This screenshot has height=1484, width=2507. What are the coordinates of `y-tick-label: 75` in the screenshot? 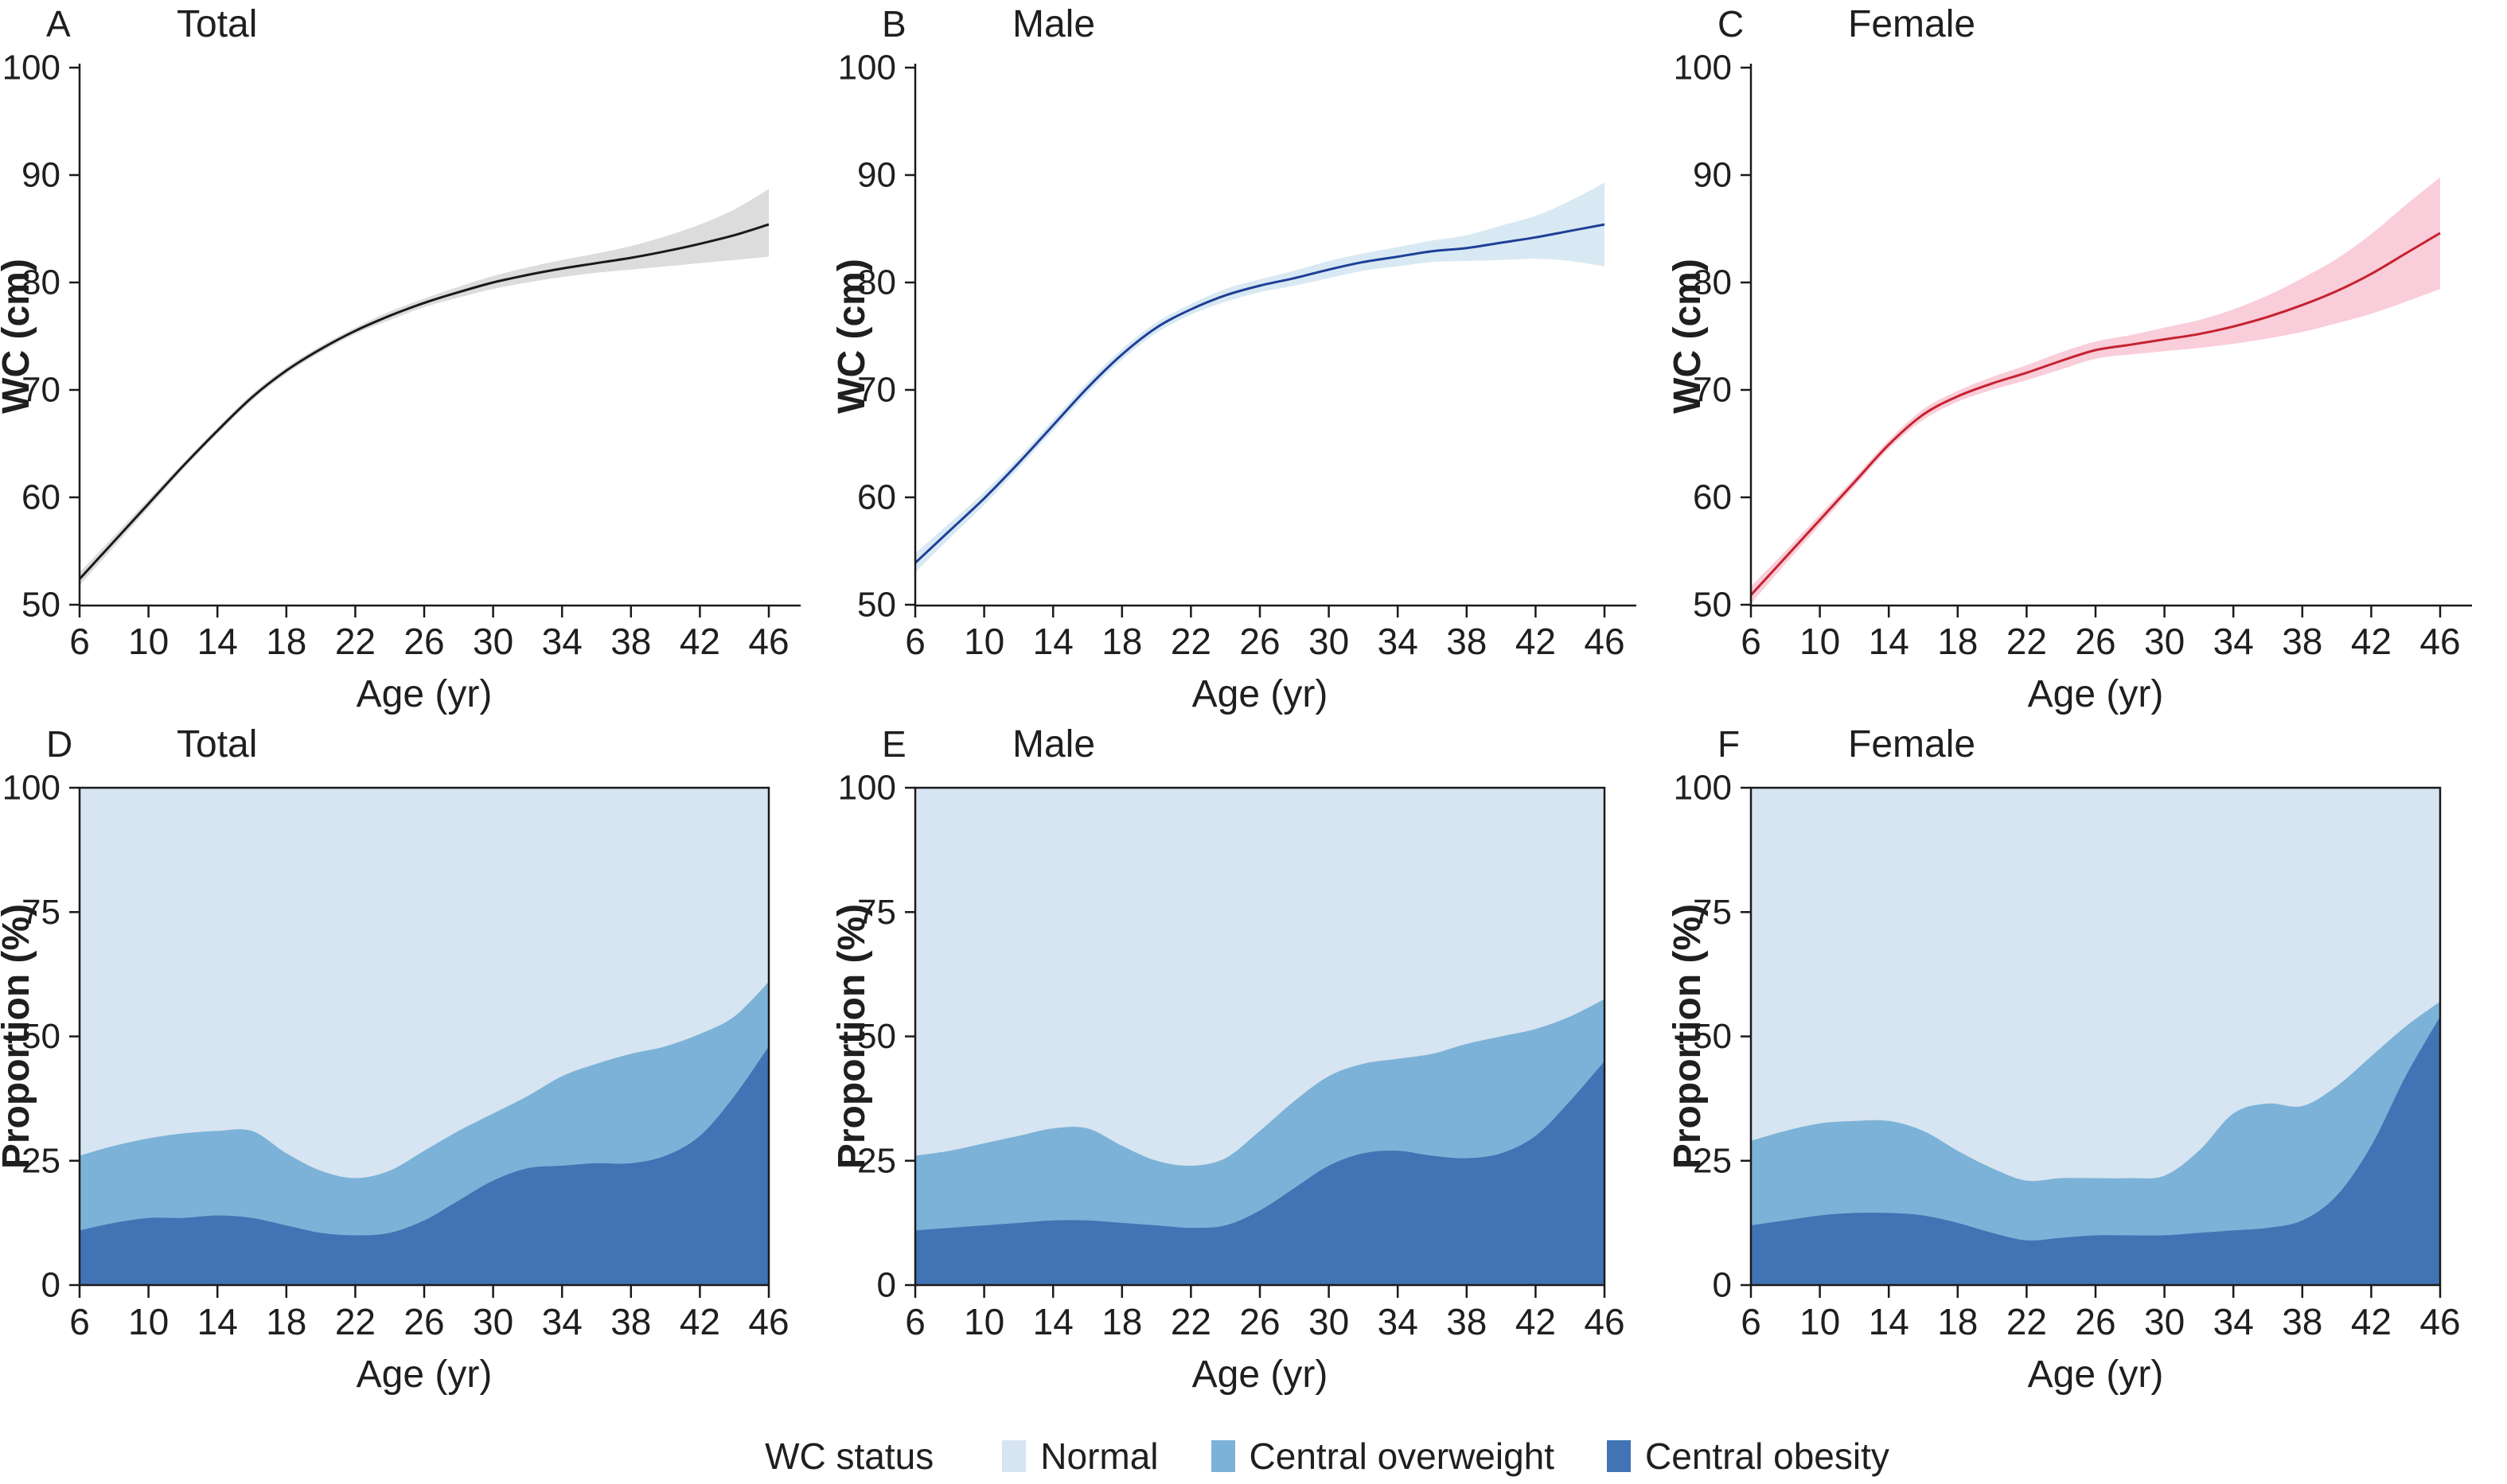 It's located at (877, 912).